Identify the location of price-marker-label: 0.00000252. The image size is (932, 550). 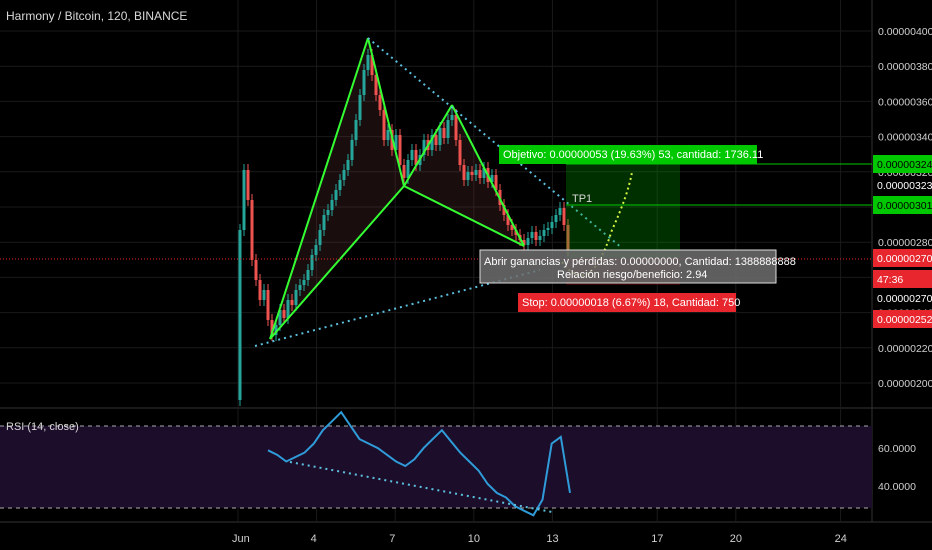
(904, 320).